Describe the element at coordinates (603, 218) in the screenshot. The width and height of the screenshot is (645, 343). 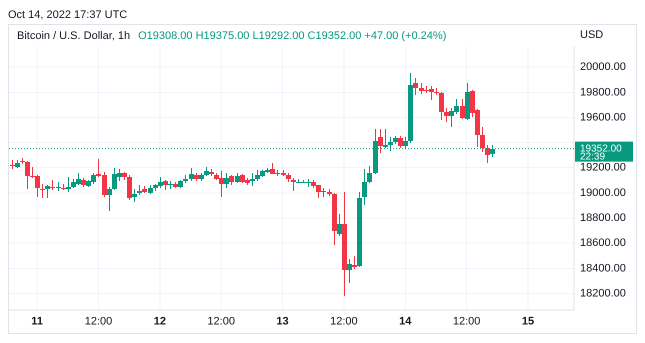
I see `y-tick-label: 18800.00` at that location.